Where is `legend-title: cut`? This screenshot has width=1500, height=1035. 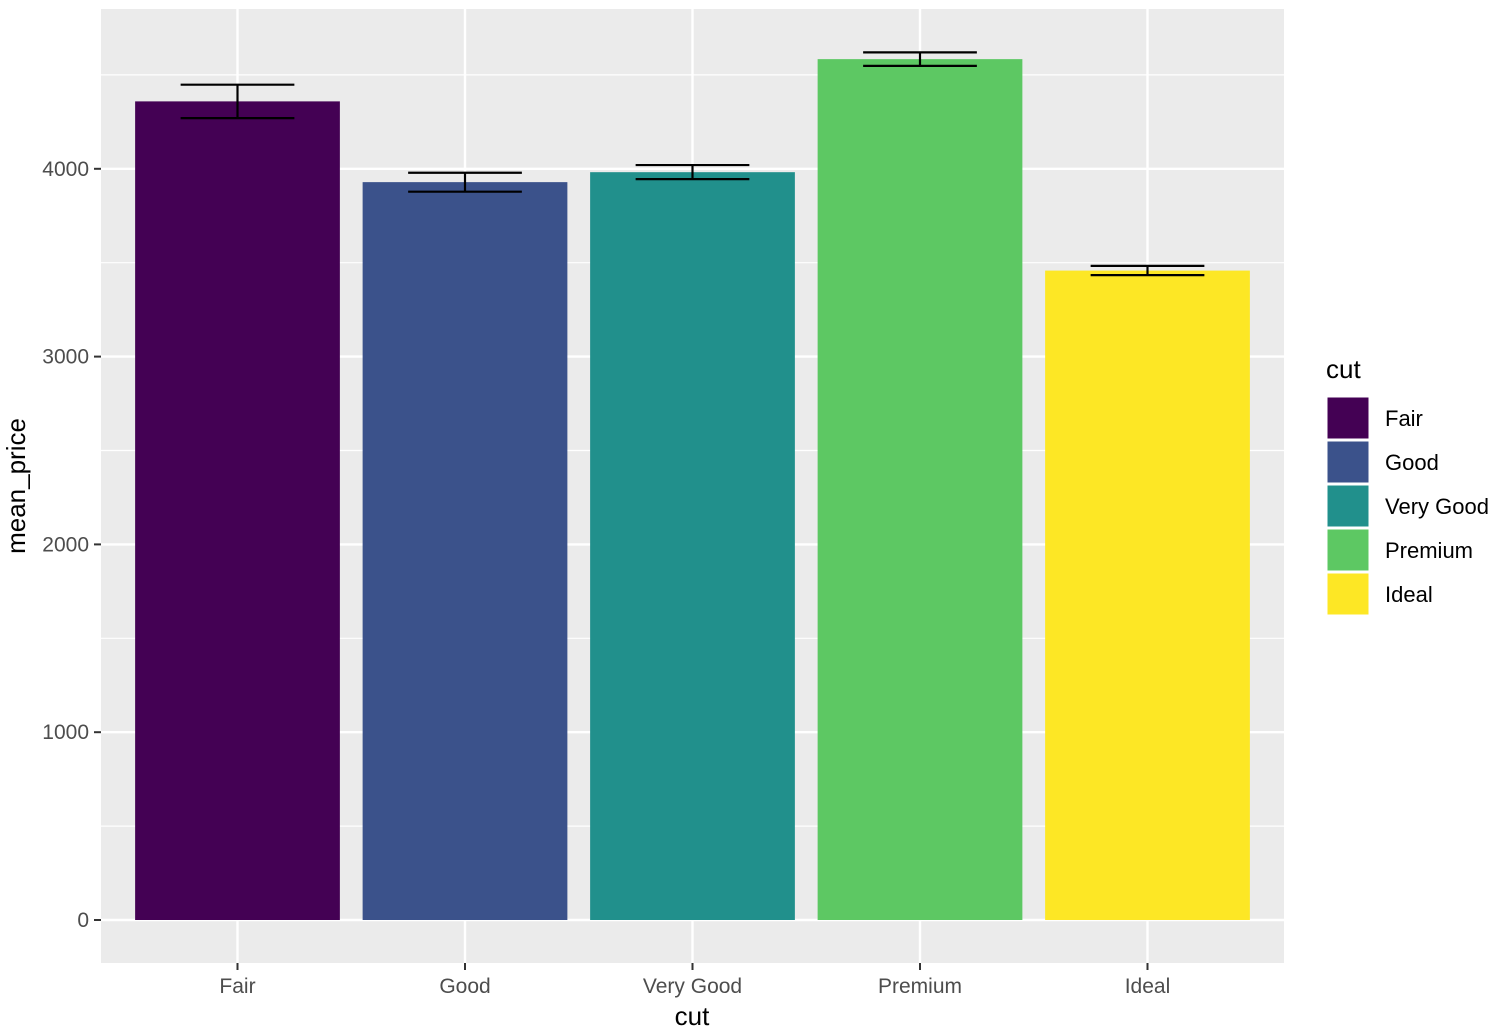 legend-title: cut is located at coordinates (1343, 369).